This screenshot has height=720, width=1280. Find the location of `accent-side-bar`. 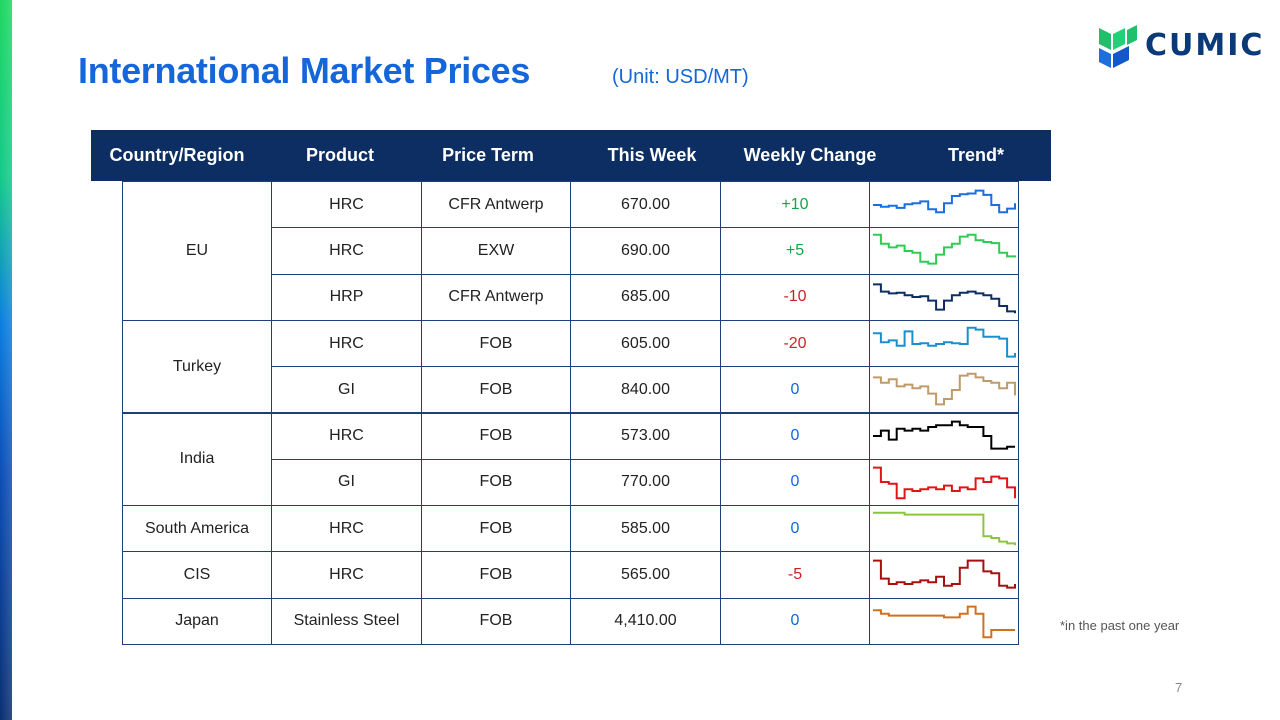

accent-side-bar is located at coordinates (6, 360).